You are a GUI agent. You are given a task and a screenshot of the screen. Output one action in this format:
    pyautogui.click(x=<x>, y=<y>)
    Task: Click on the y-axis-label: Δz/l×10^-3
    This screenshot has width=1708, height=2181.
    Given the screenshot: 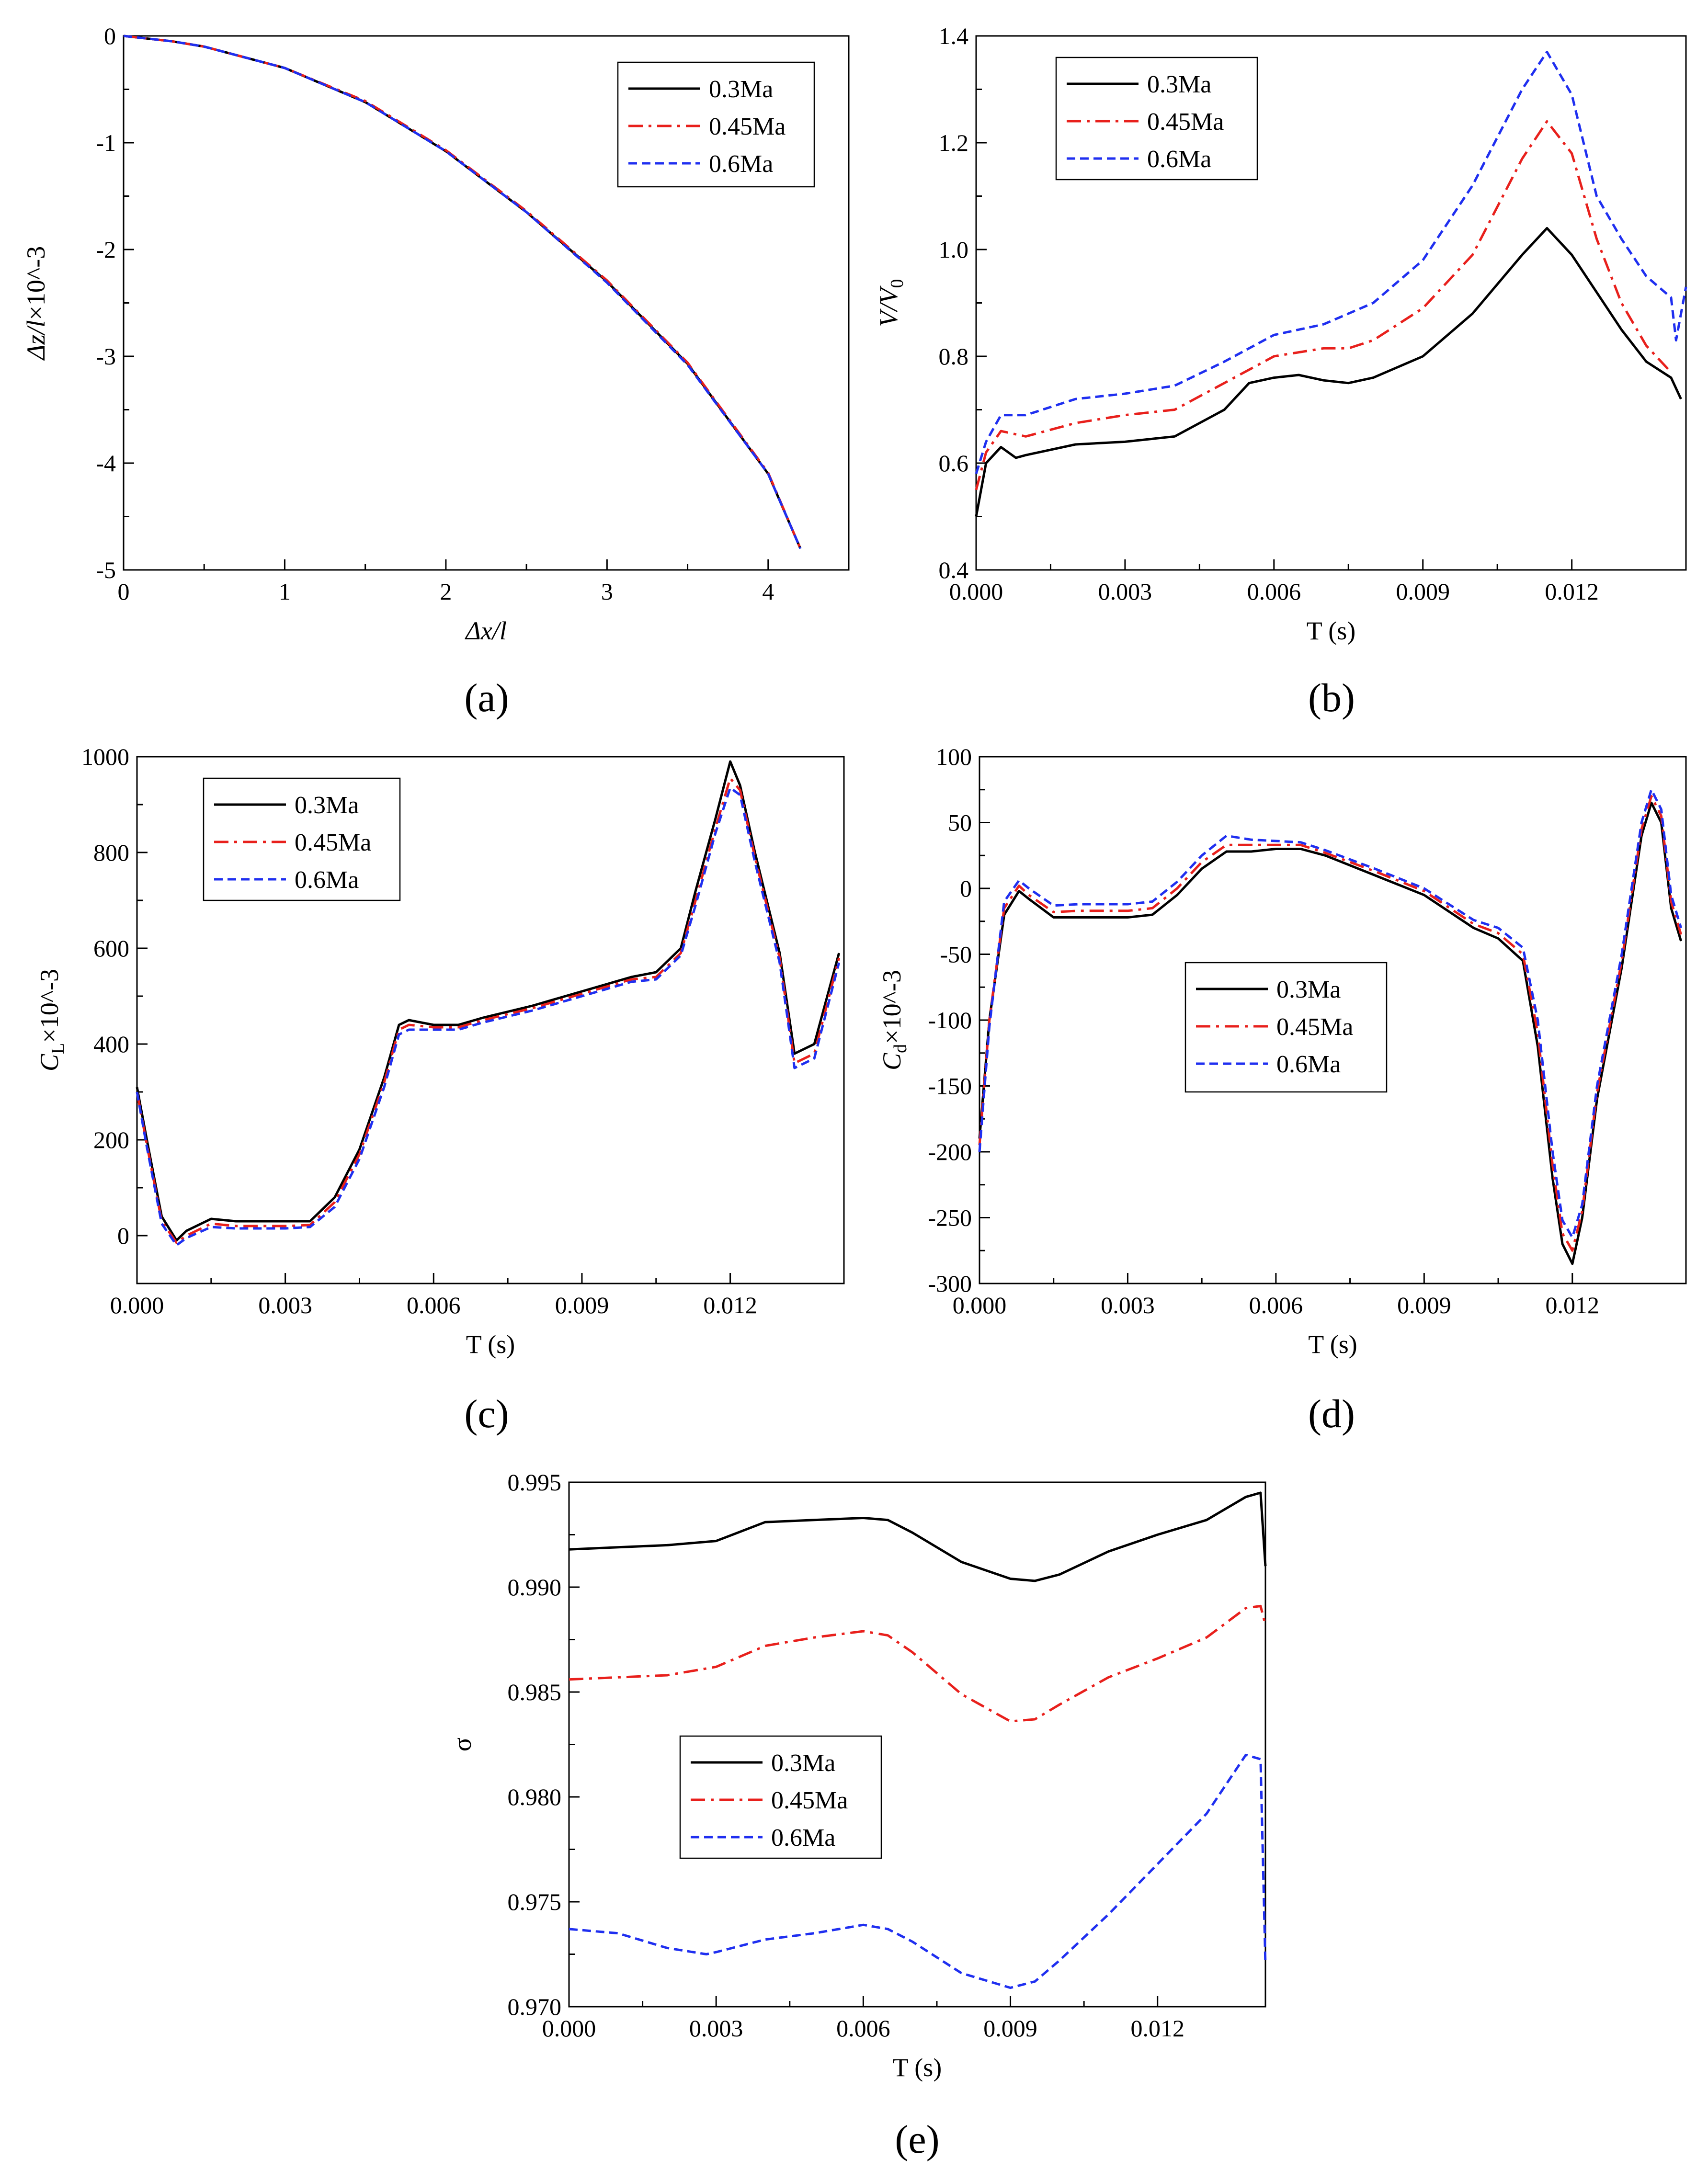 What is the action you would take?
    pyautogui.click(x=36, y=303)
    